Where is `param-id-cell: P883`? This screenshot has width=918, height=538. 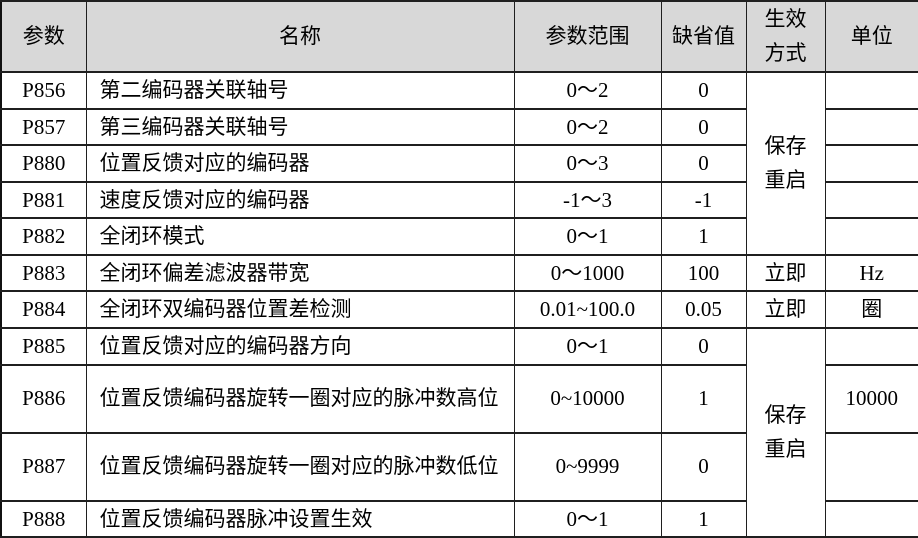 param-id-cell: P883 is located at coordinates (43, 273).